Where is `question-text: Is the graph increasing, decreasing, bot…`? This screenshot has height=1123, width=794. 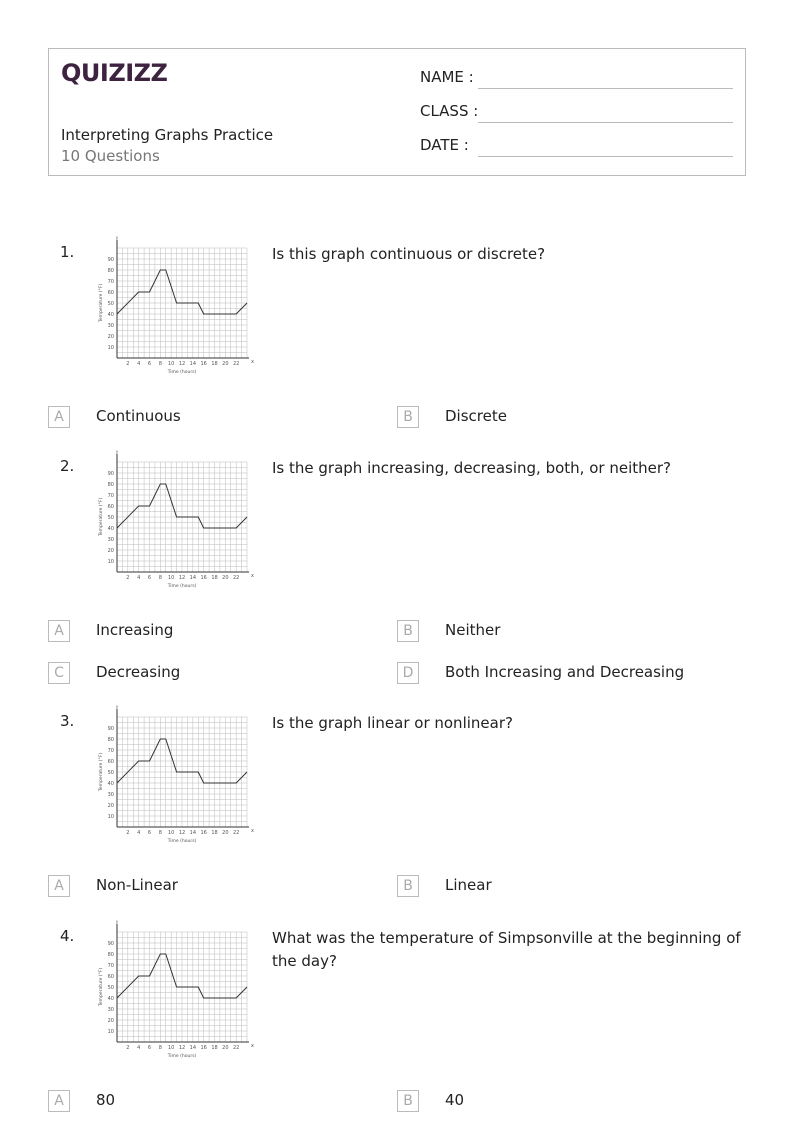 question-text: Is the graph increasing, decreasing, bot… is located at coordinates (471, 468).